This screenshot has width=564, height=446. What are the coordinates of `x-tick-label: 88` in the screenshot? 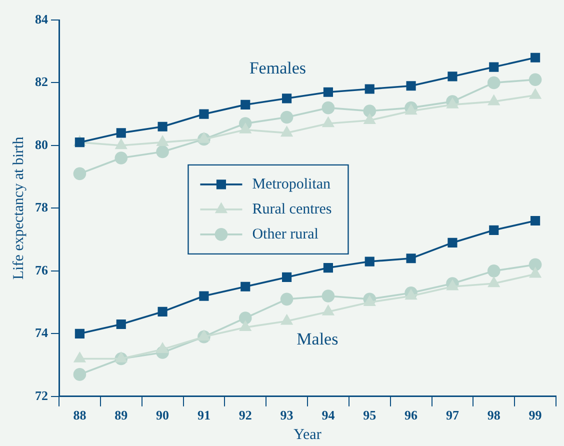 It's located at (80, 415).